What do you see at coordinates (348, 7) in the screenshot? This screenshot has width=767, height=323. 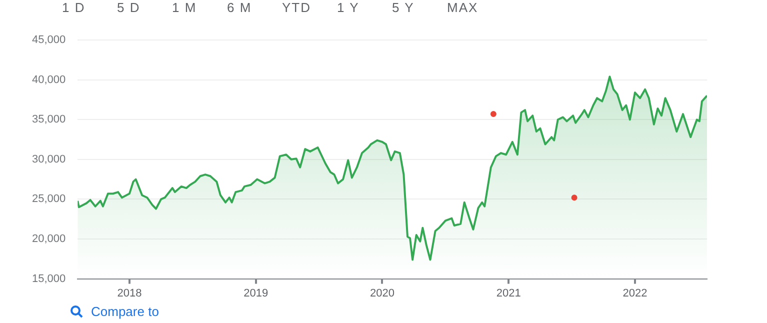 I see `text: 1 Y` at bounding box center [348, 7].